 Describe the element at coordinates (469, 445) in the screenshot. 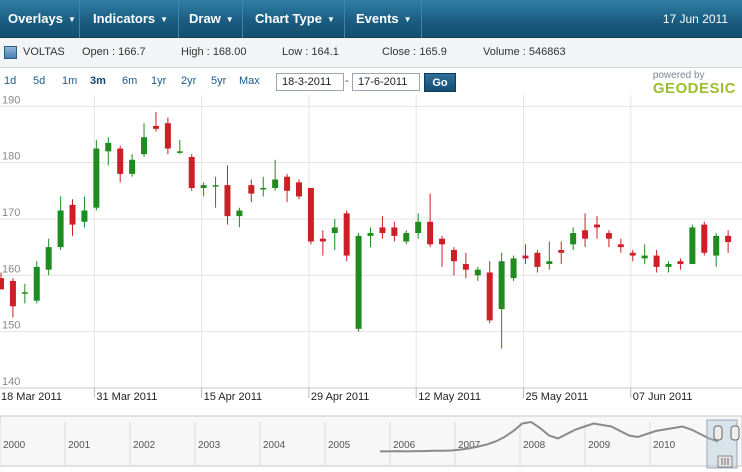

I see `navigator-year-label: 2007` at that location.